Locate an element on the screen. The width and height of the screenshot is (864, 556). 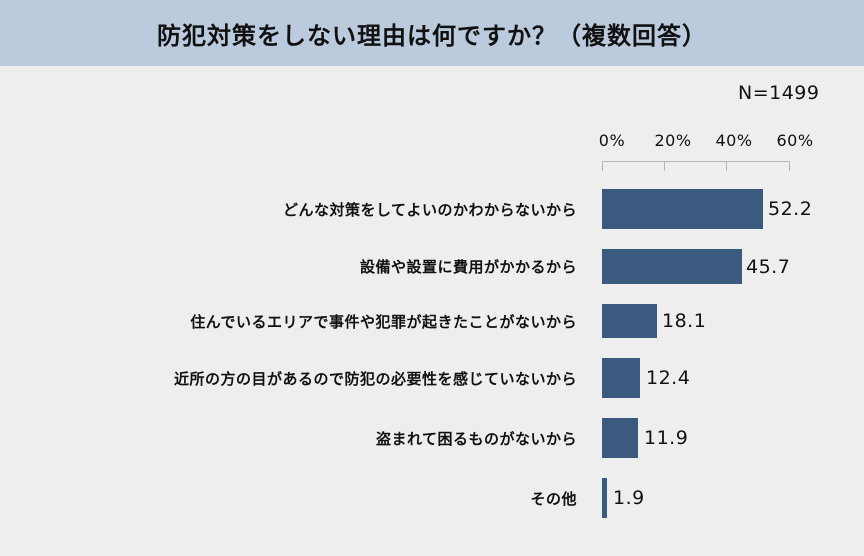
tick-label-40: 40% is located at coordinates (734, 140).